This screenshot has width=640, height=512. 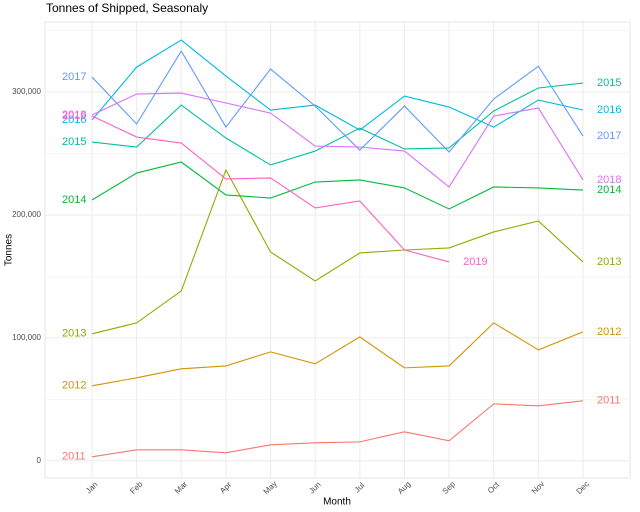 What do you see at coordinates (270, 487) in the screenshot?
I see `x-tick-label: May` at bounding box center [270, 487].